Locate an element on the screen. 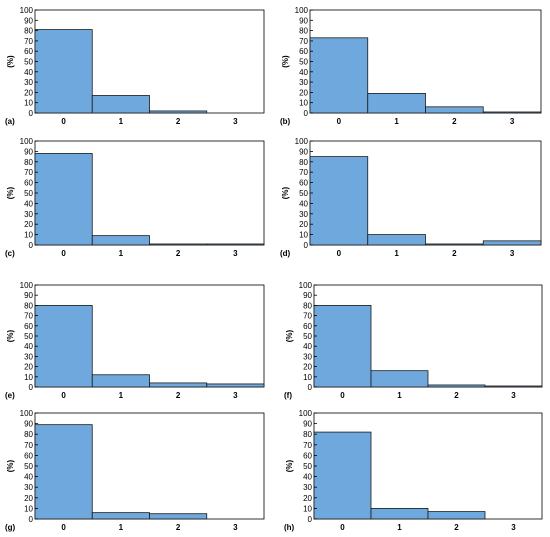 This screenshot has height=537, width=550. panel-label: (g) is located at coordinates (10, 527).